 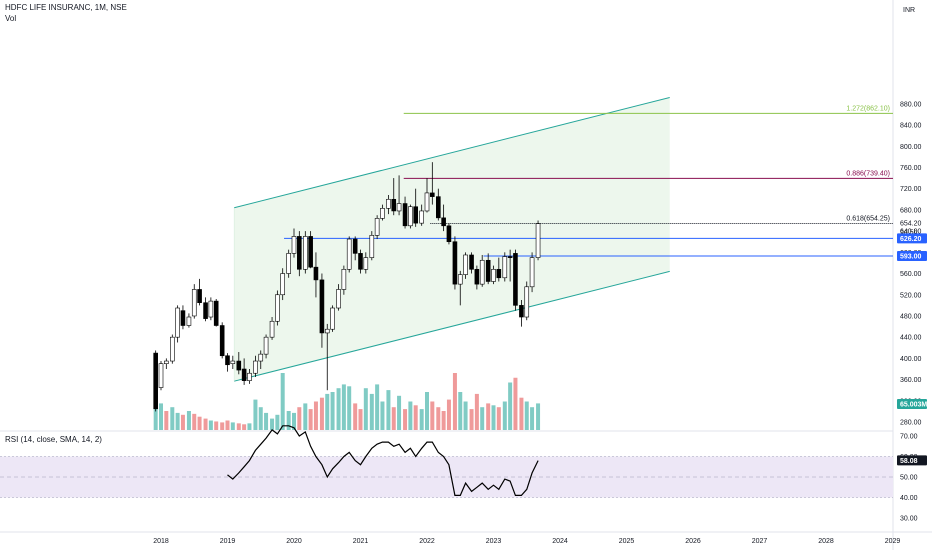 I want to click on time-tick-label: 2021, so click(x=361, y=541).